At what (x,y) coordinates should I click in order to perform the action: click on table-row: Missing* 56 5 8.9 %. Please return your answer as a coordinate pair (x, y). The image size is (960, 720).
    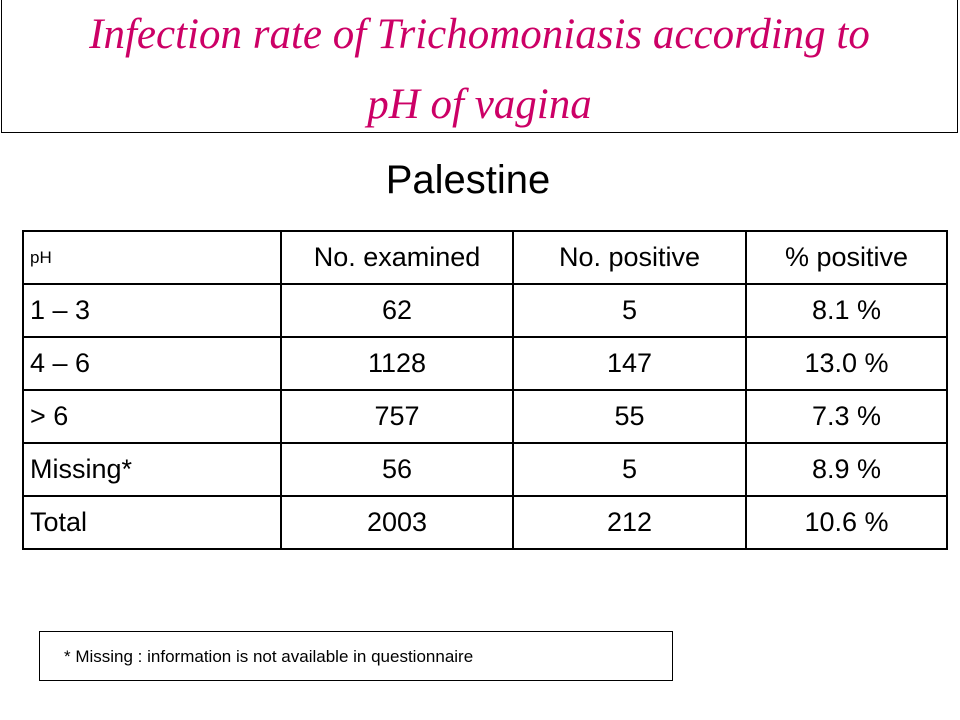
    Looking at the image, I should click on (485, 469).